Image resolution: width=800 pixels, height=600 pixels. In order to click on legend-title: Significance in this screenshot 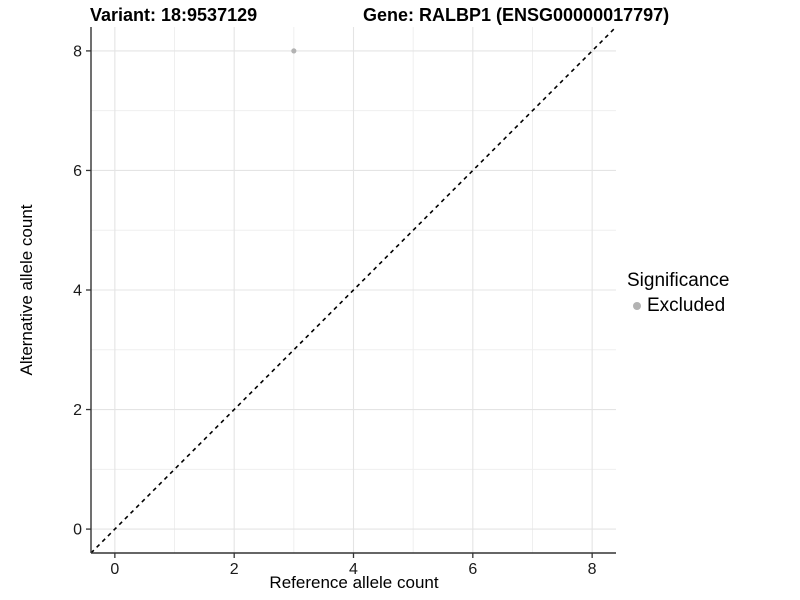, I will do `click(678, 280)`.